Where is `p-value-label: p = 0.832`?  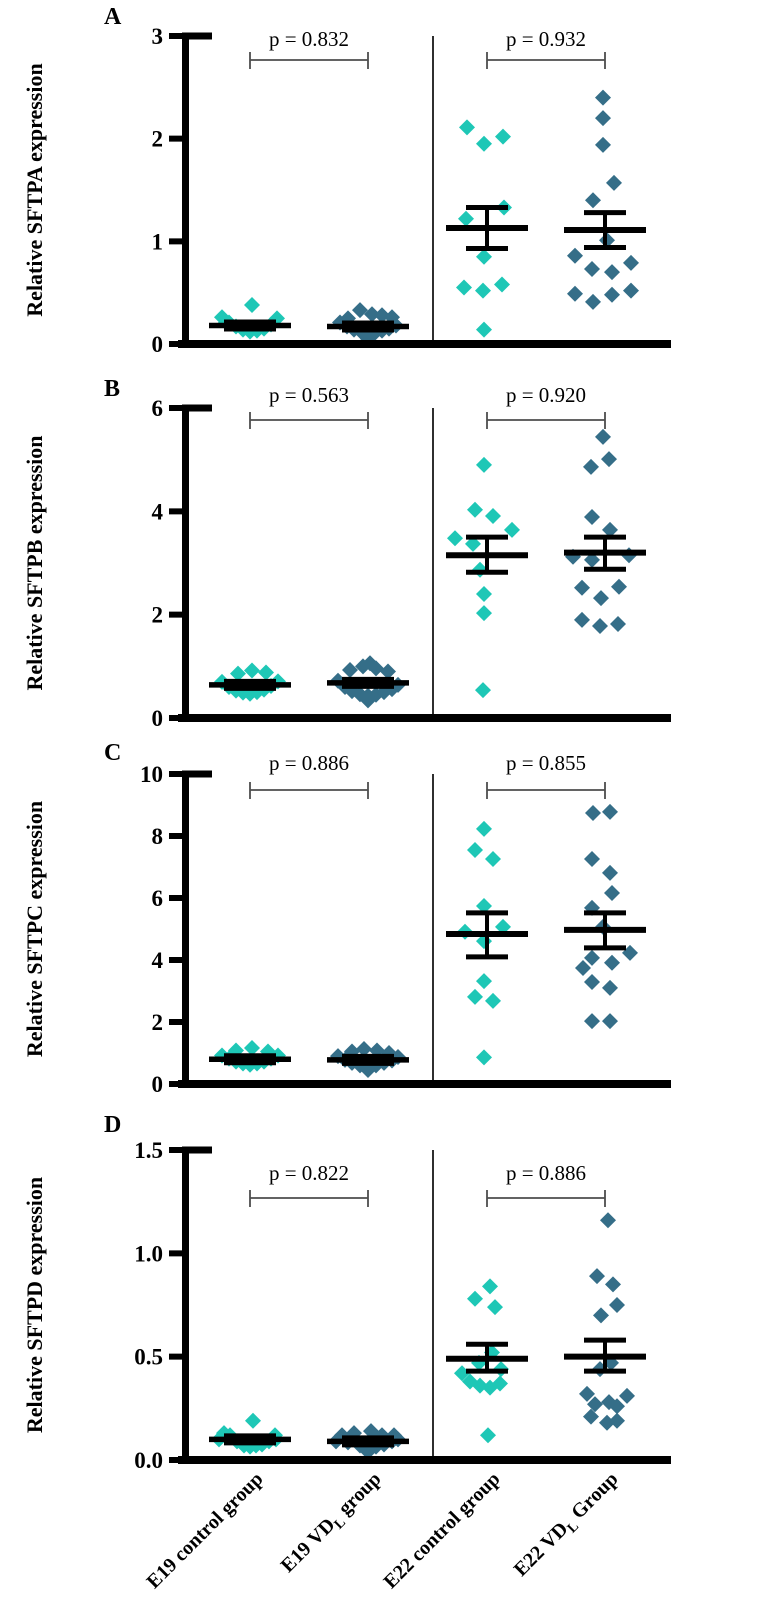 p-value-label: p = 0.832 is located at coordinates (309, 39).